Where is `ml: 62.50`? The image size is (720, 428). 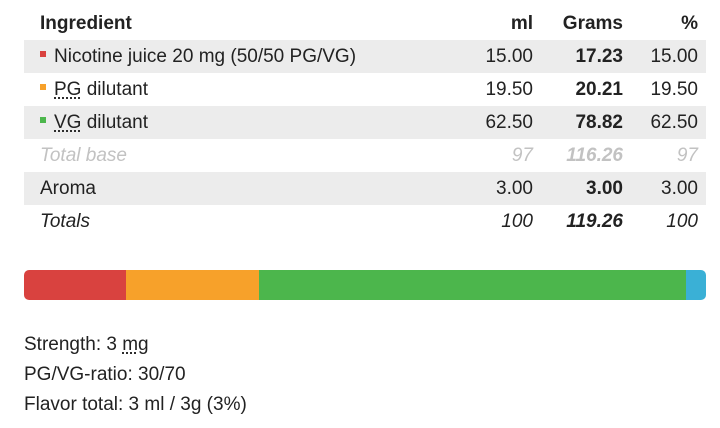 ml: 62.50 is located at coordinates (509, 122).